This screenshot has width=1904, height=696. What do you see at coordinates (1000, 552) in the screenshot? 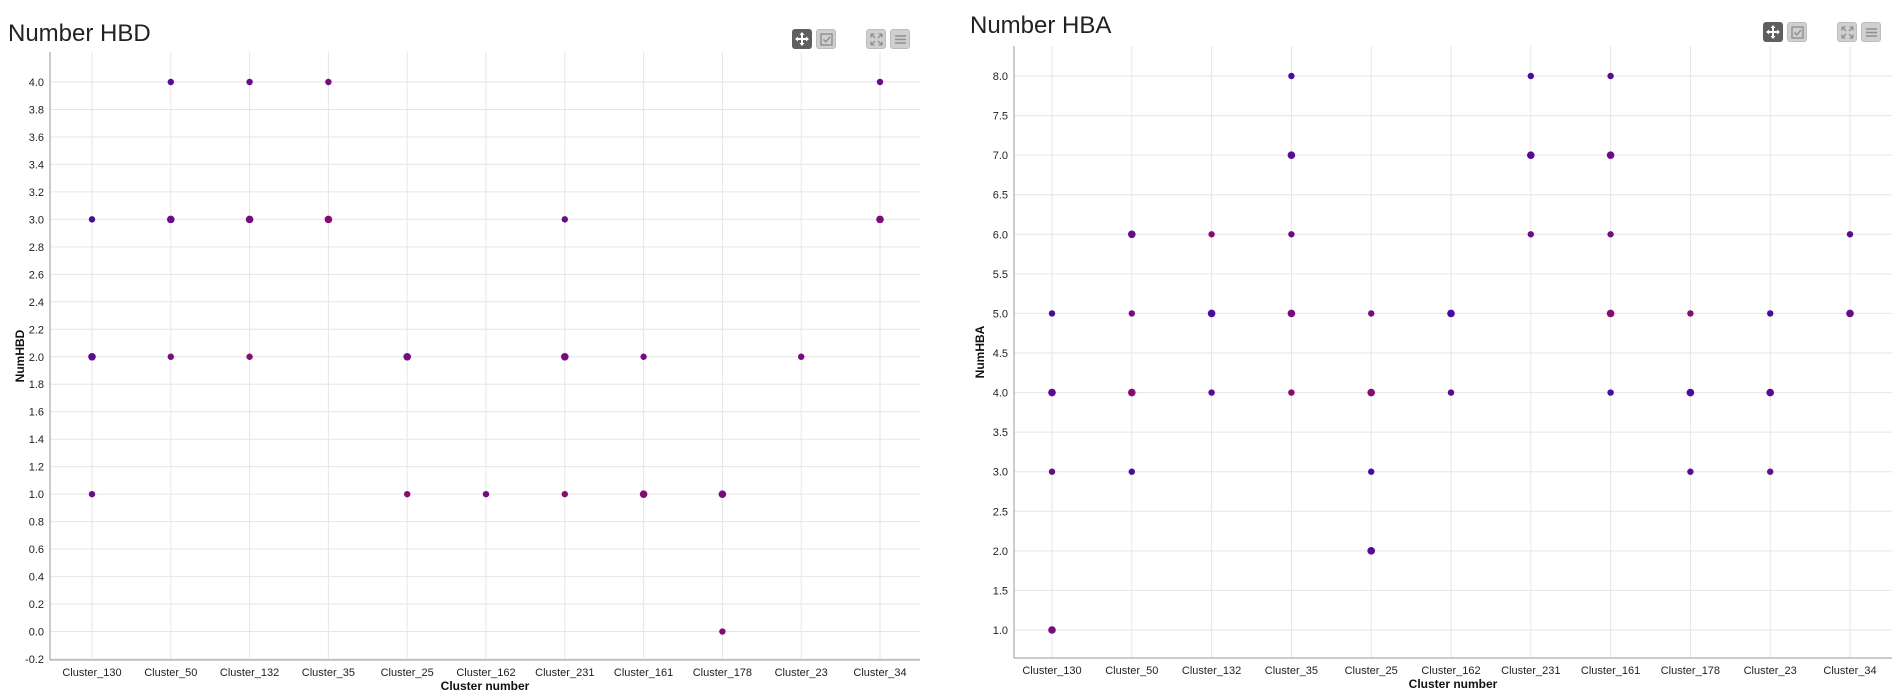
I see `y-tick-label: 2.0` at bounding box center [1000, 552].